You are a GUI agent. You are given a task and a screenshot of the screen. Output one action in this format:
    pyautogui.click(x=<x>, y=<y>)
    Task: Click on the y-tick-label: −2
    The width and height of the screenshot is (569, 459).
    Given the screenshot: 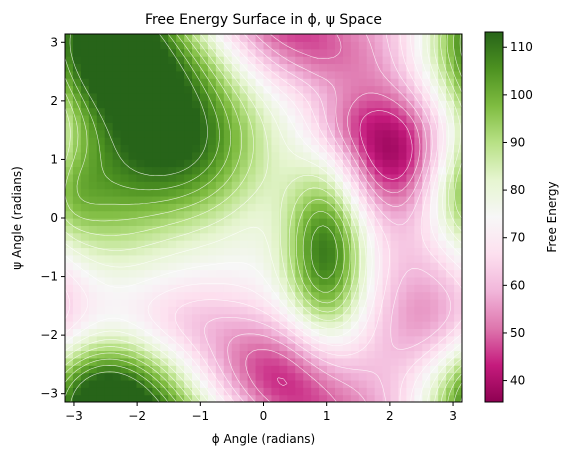 What is the action you would take?
    pyautogui.click(x=49, y=335)
    